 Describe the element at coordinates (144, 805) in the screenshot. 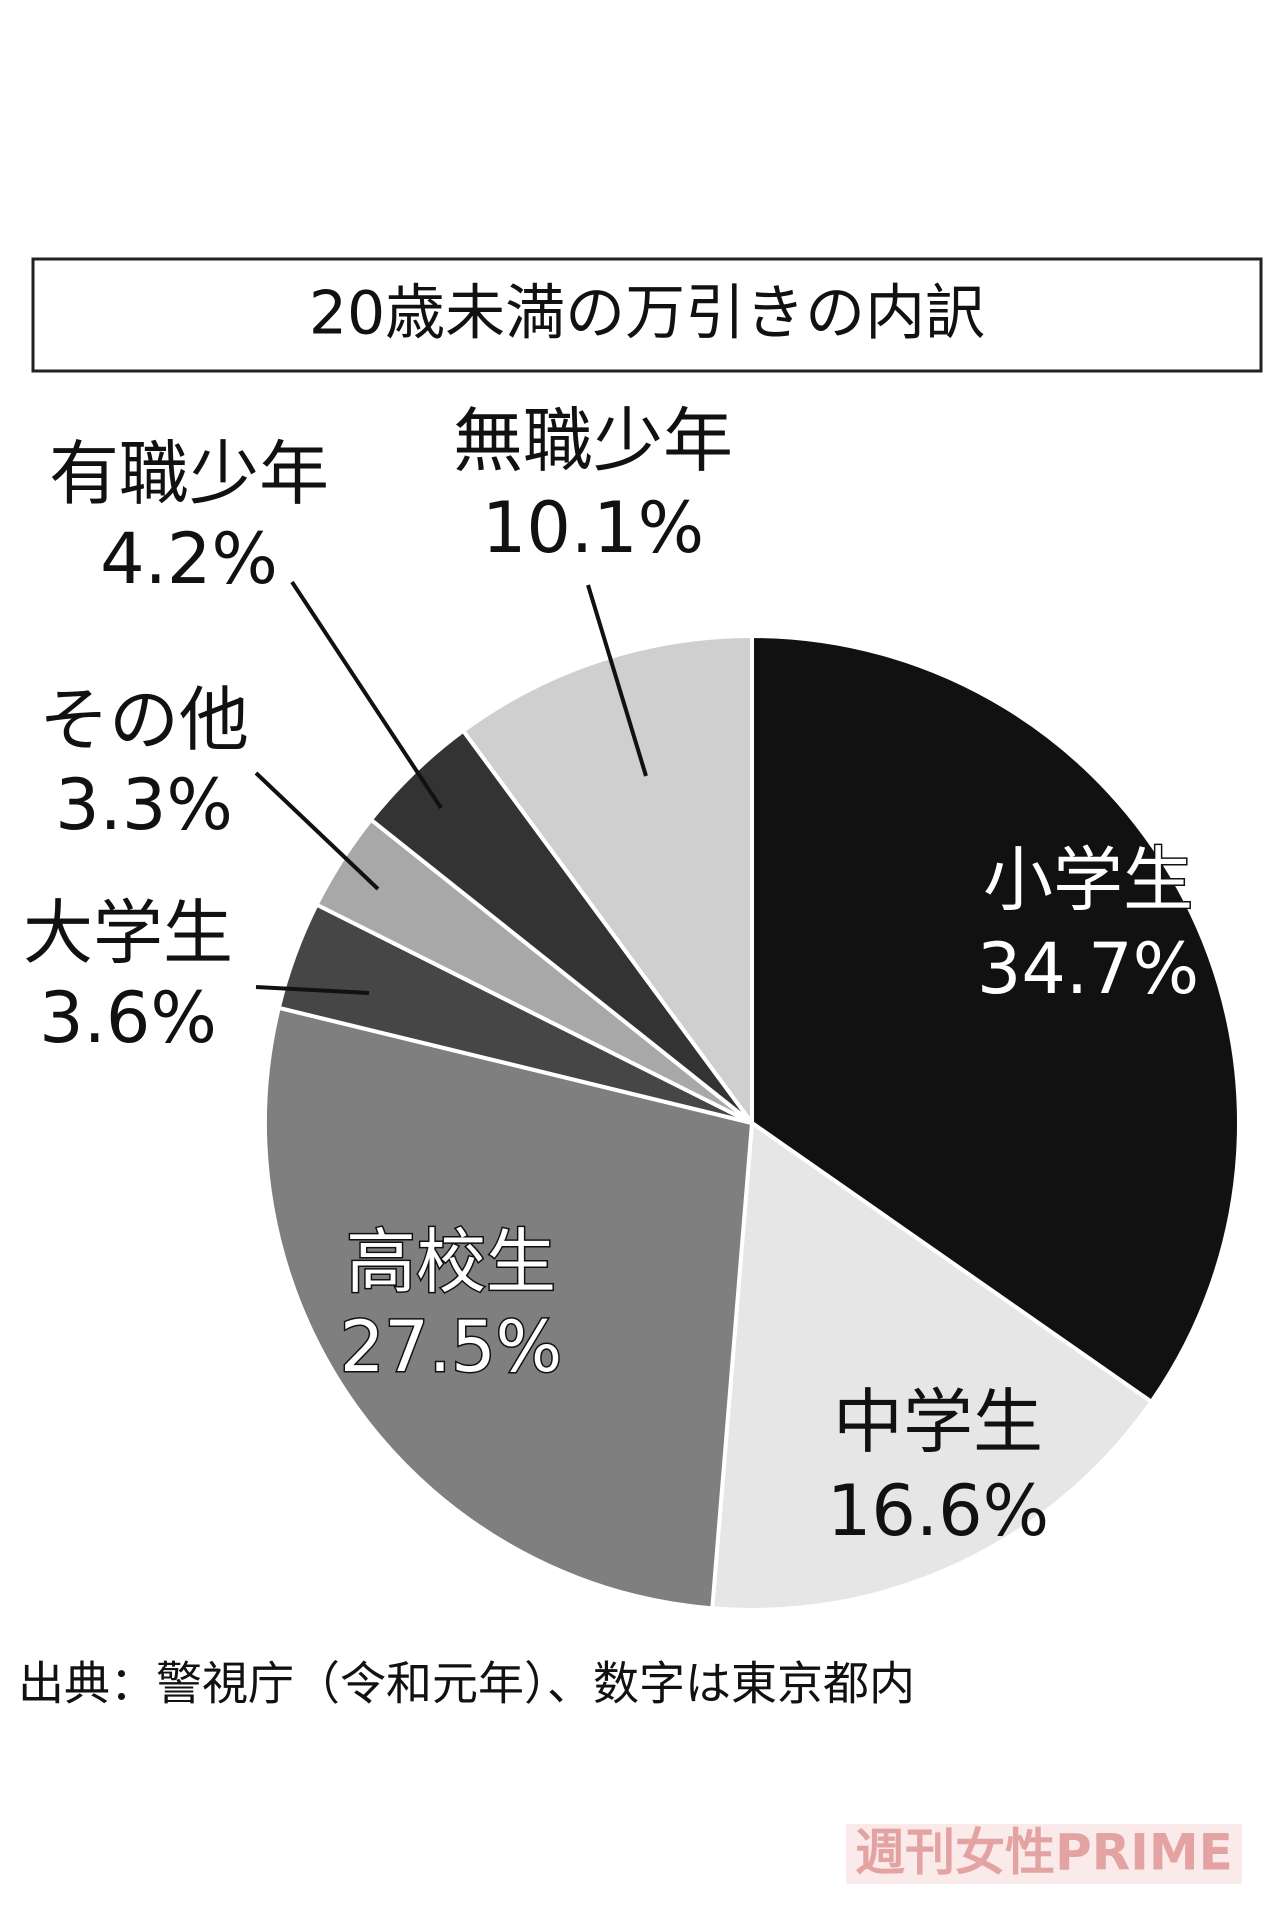

I see `value-label: 3.3%` at that location.